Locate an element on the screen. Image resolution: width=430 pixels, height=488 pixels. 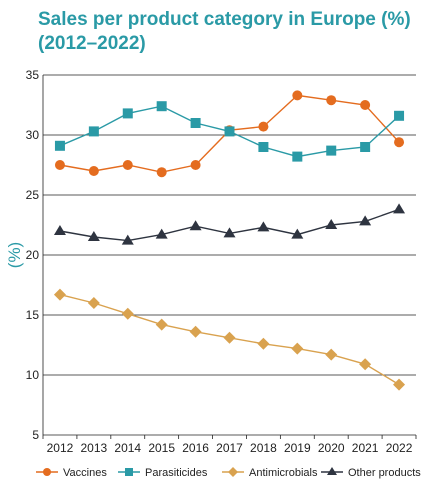
legend-item-vaccines: Vaccines is located at coordinates (71, 473).